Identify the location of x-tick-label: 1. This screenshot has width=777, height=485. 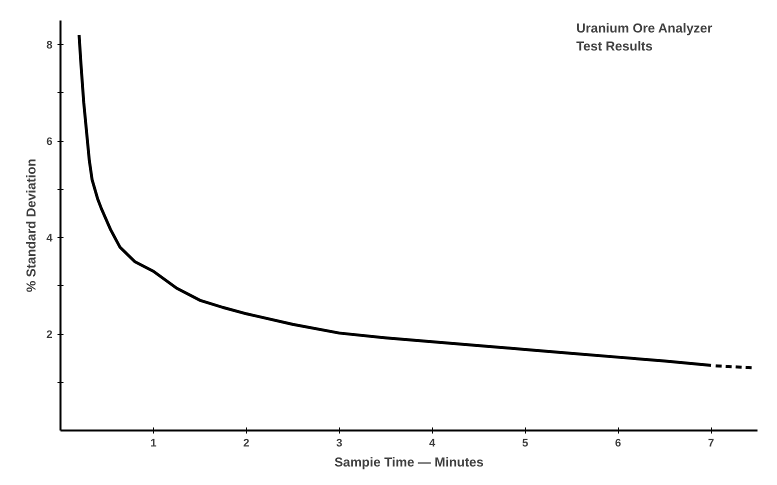
(153, 444).